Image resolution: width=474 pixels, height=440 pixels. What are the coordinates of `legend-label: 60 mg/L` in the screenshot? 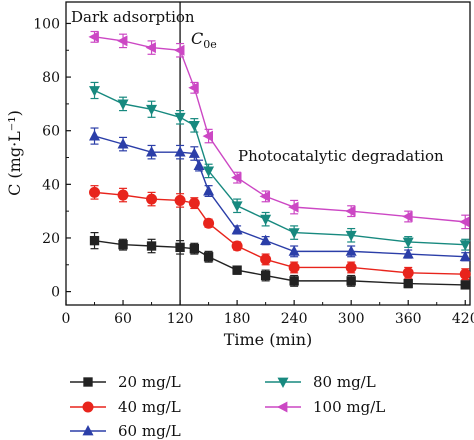 It's located at (149, 431).